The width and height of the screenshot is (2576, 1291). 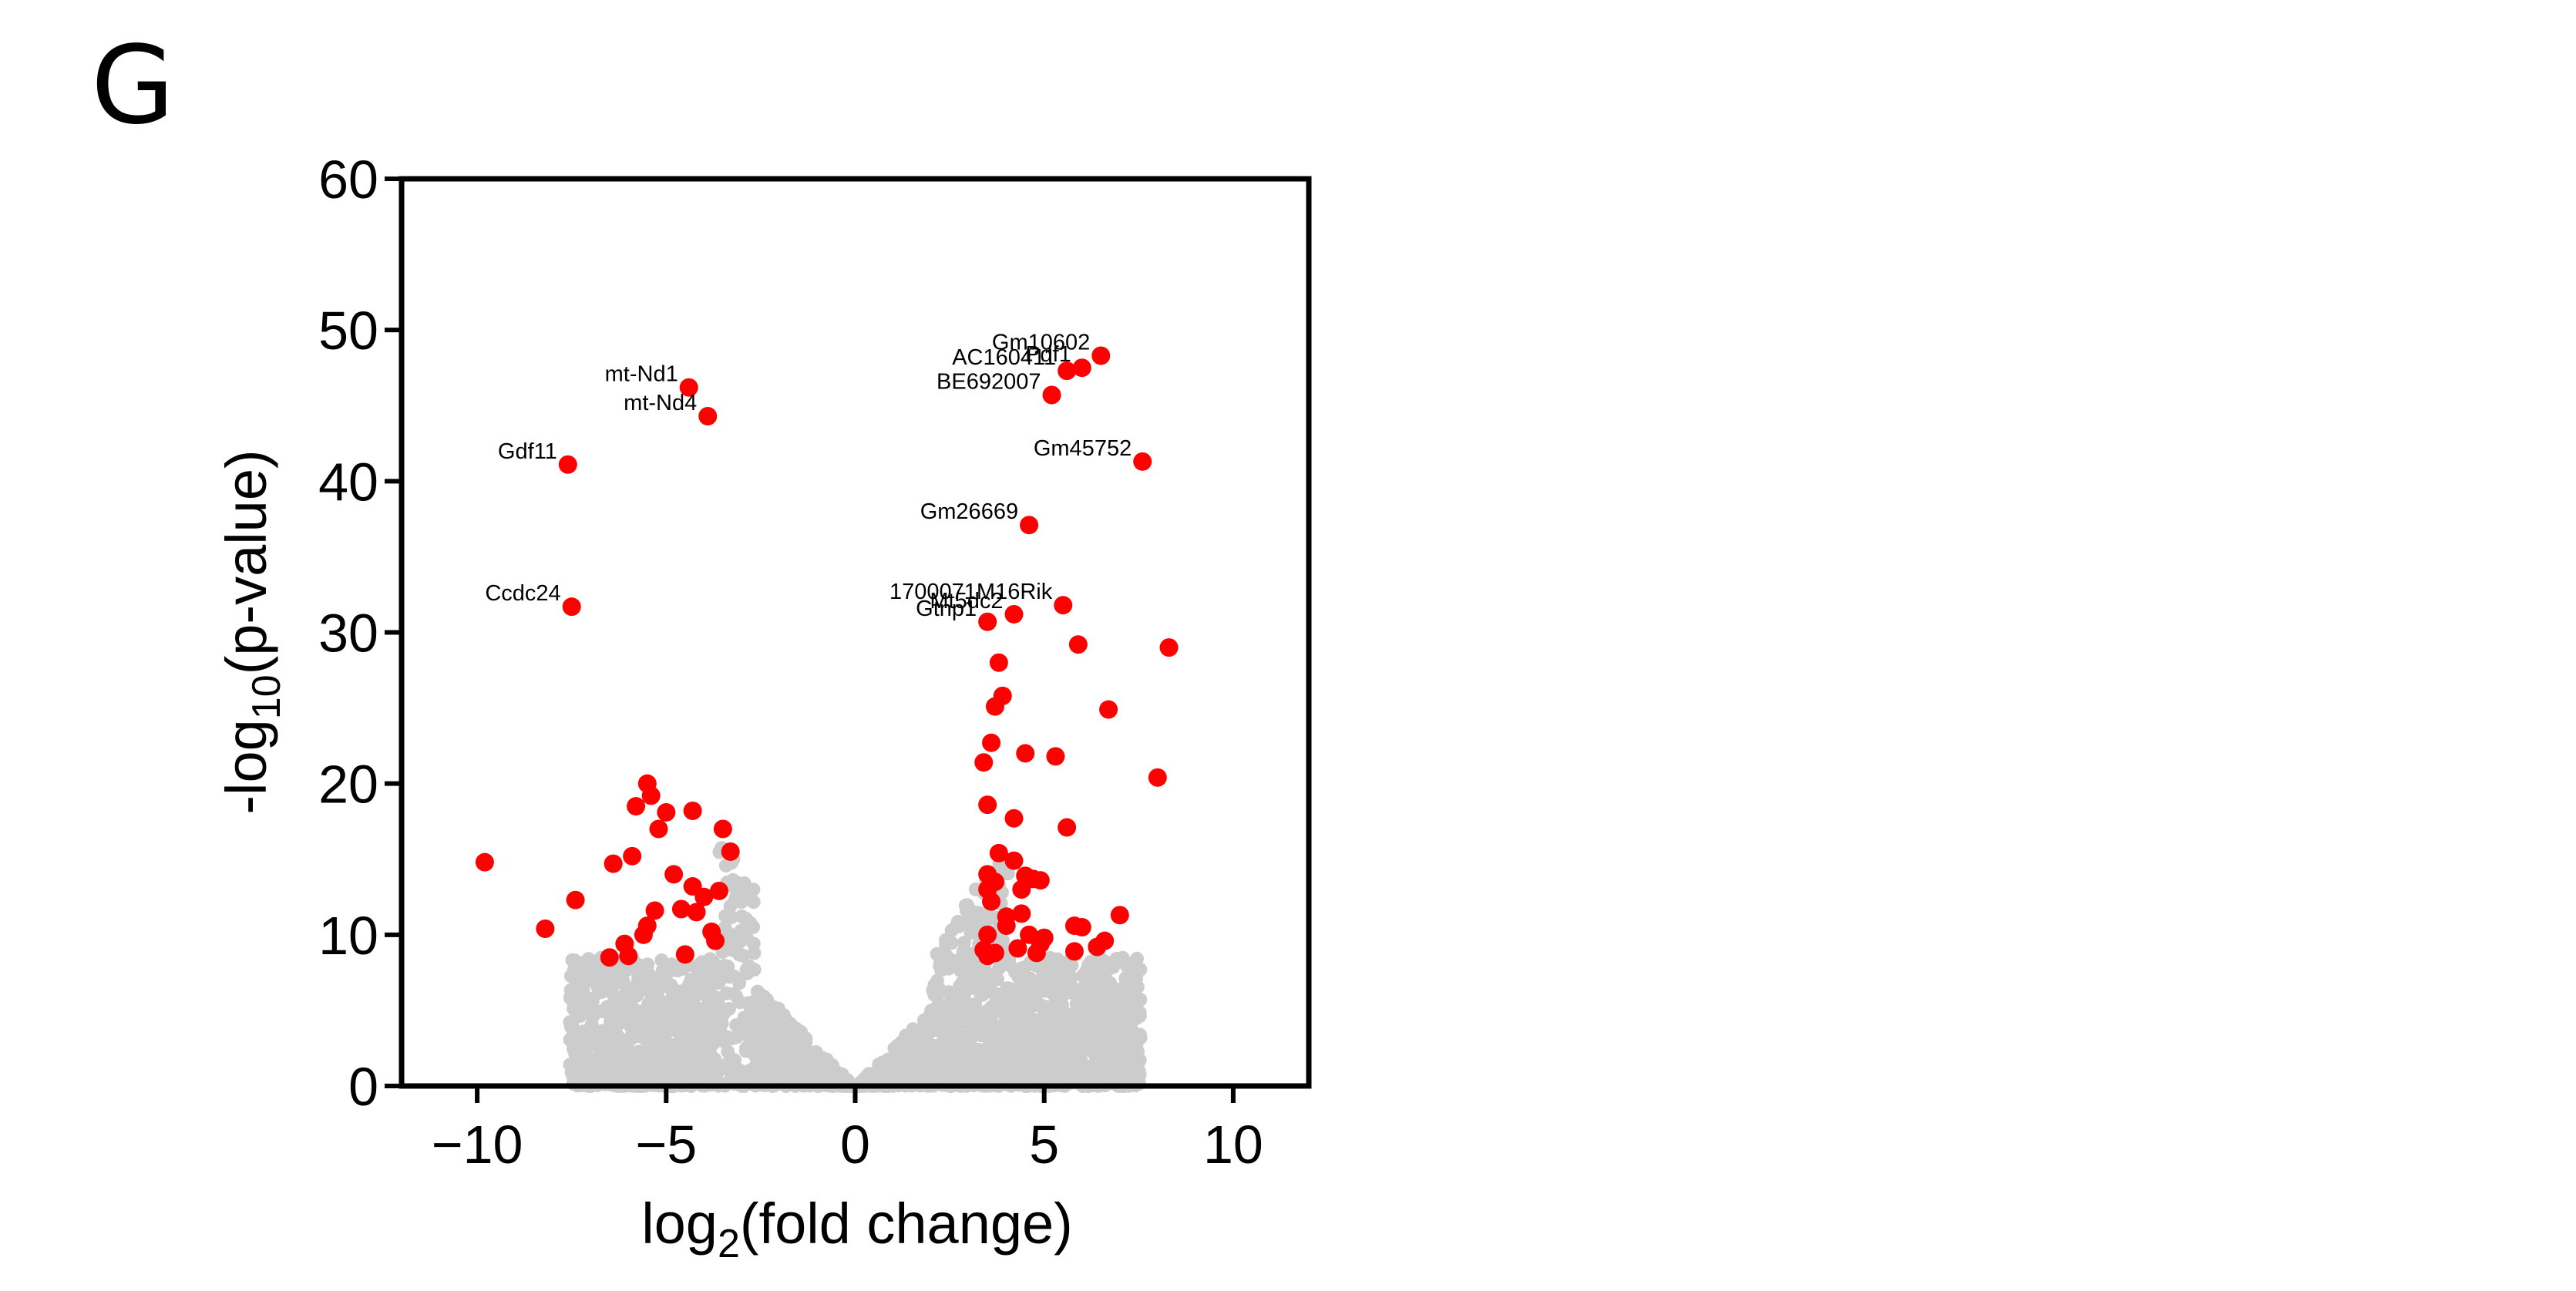 I want to click on gene-label: Gm10602, so click(x=1041, y=343).